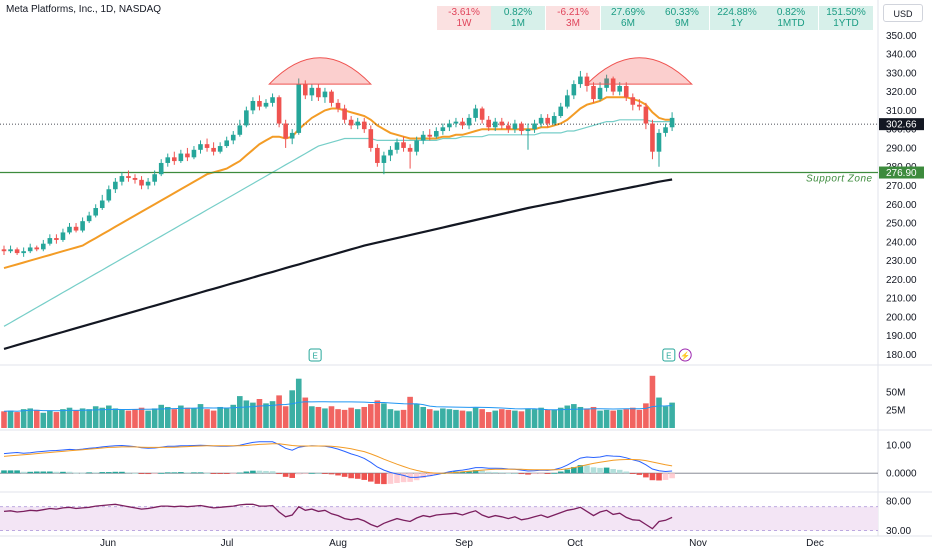 The height and width of the screenshot is (550, 932). Describe the element at coordinates (898, 501) in the screenshot. I see `rsi-tick-label: 80.00` at that location.